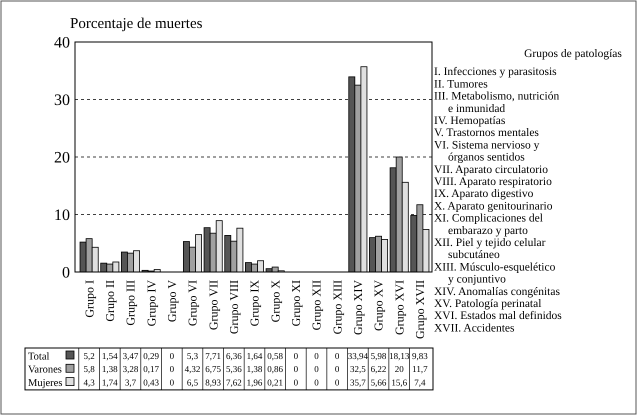 The height and width of the screenshot is (415, 637). What do you see at coordinates (378, 382) in the screenshot?
I see `data-label: 5,66` at bounding box center [378, 382].